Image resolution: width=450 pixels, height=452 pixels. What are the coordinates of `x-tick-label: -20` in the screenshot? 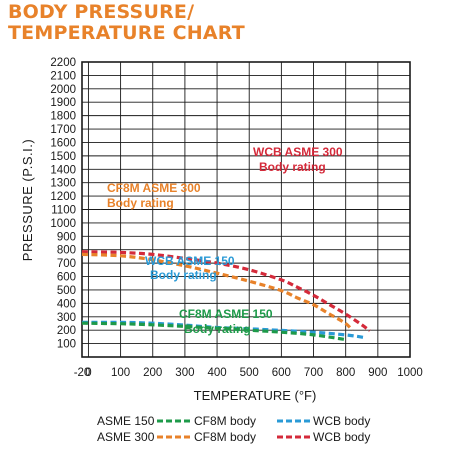 It's located at (82, 373).